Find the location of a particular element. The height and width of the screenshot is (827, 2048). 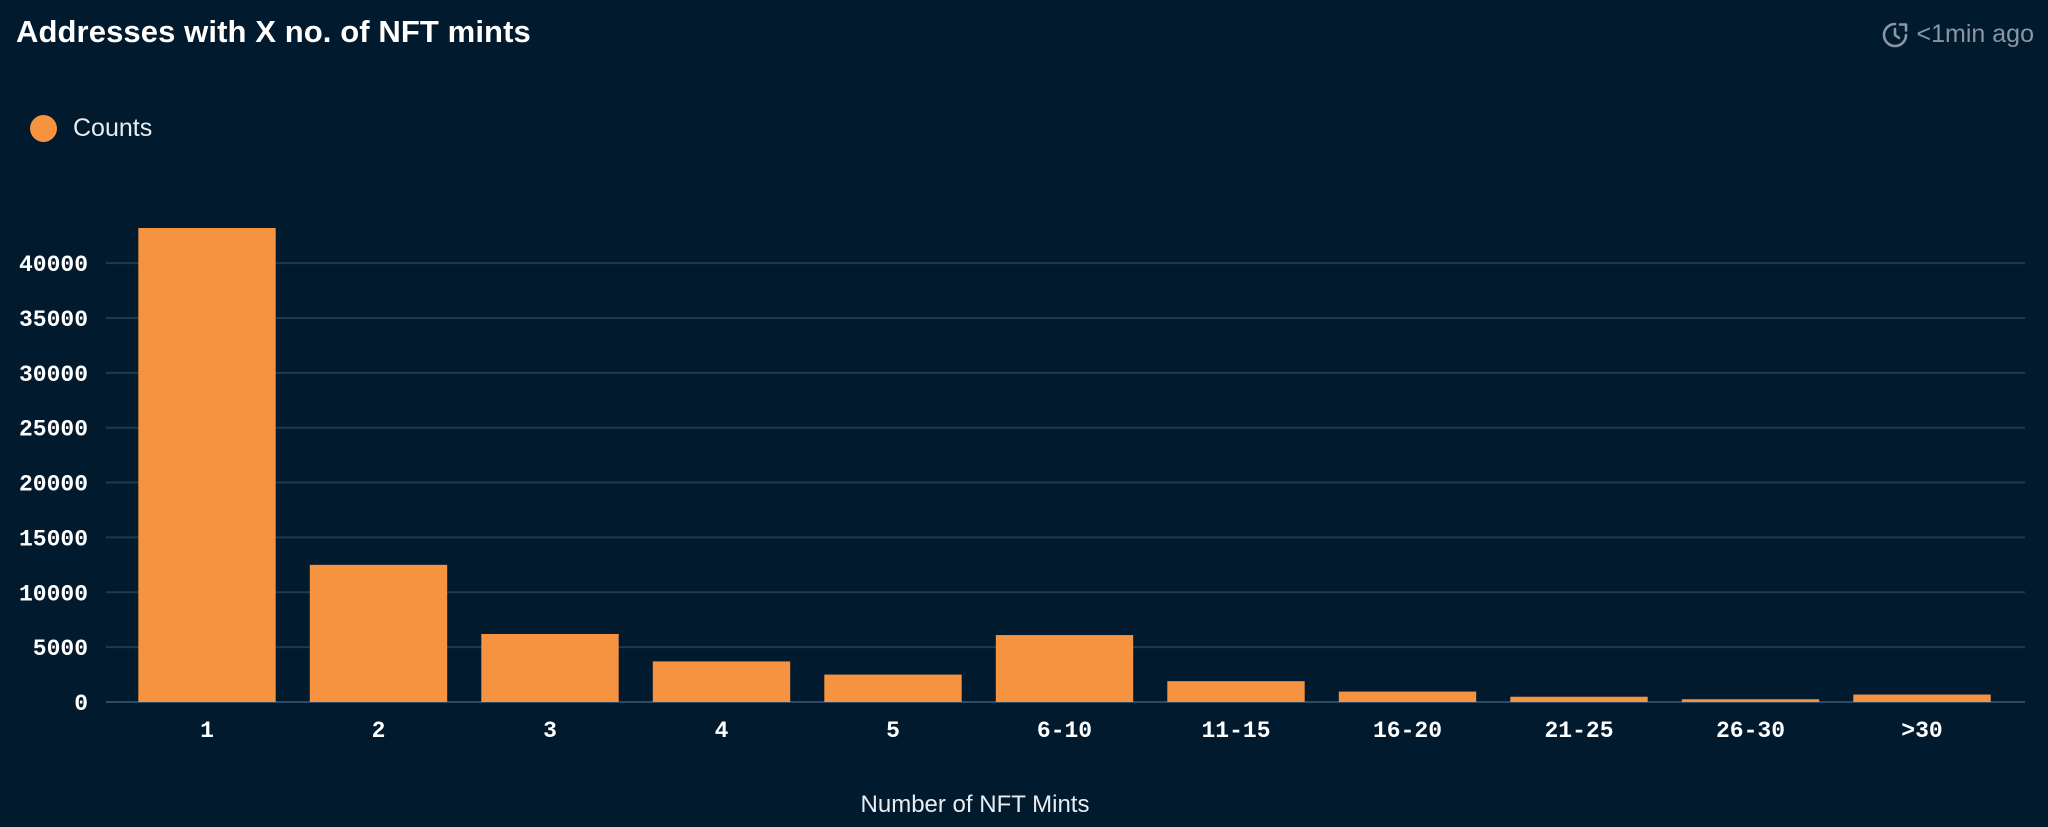

y-tick-label-25000: 25000 is located at coordinates (53, 430).